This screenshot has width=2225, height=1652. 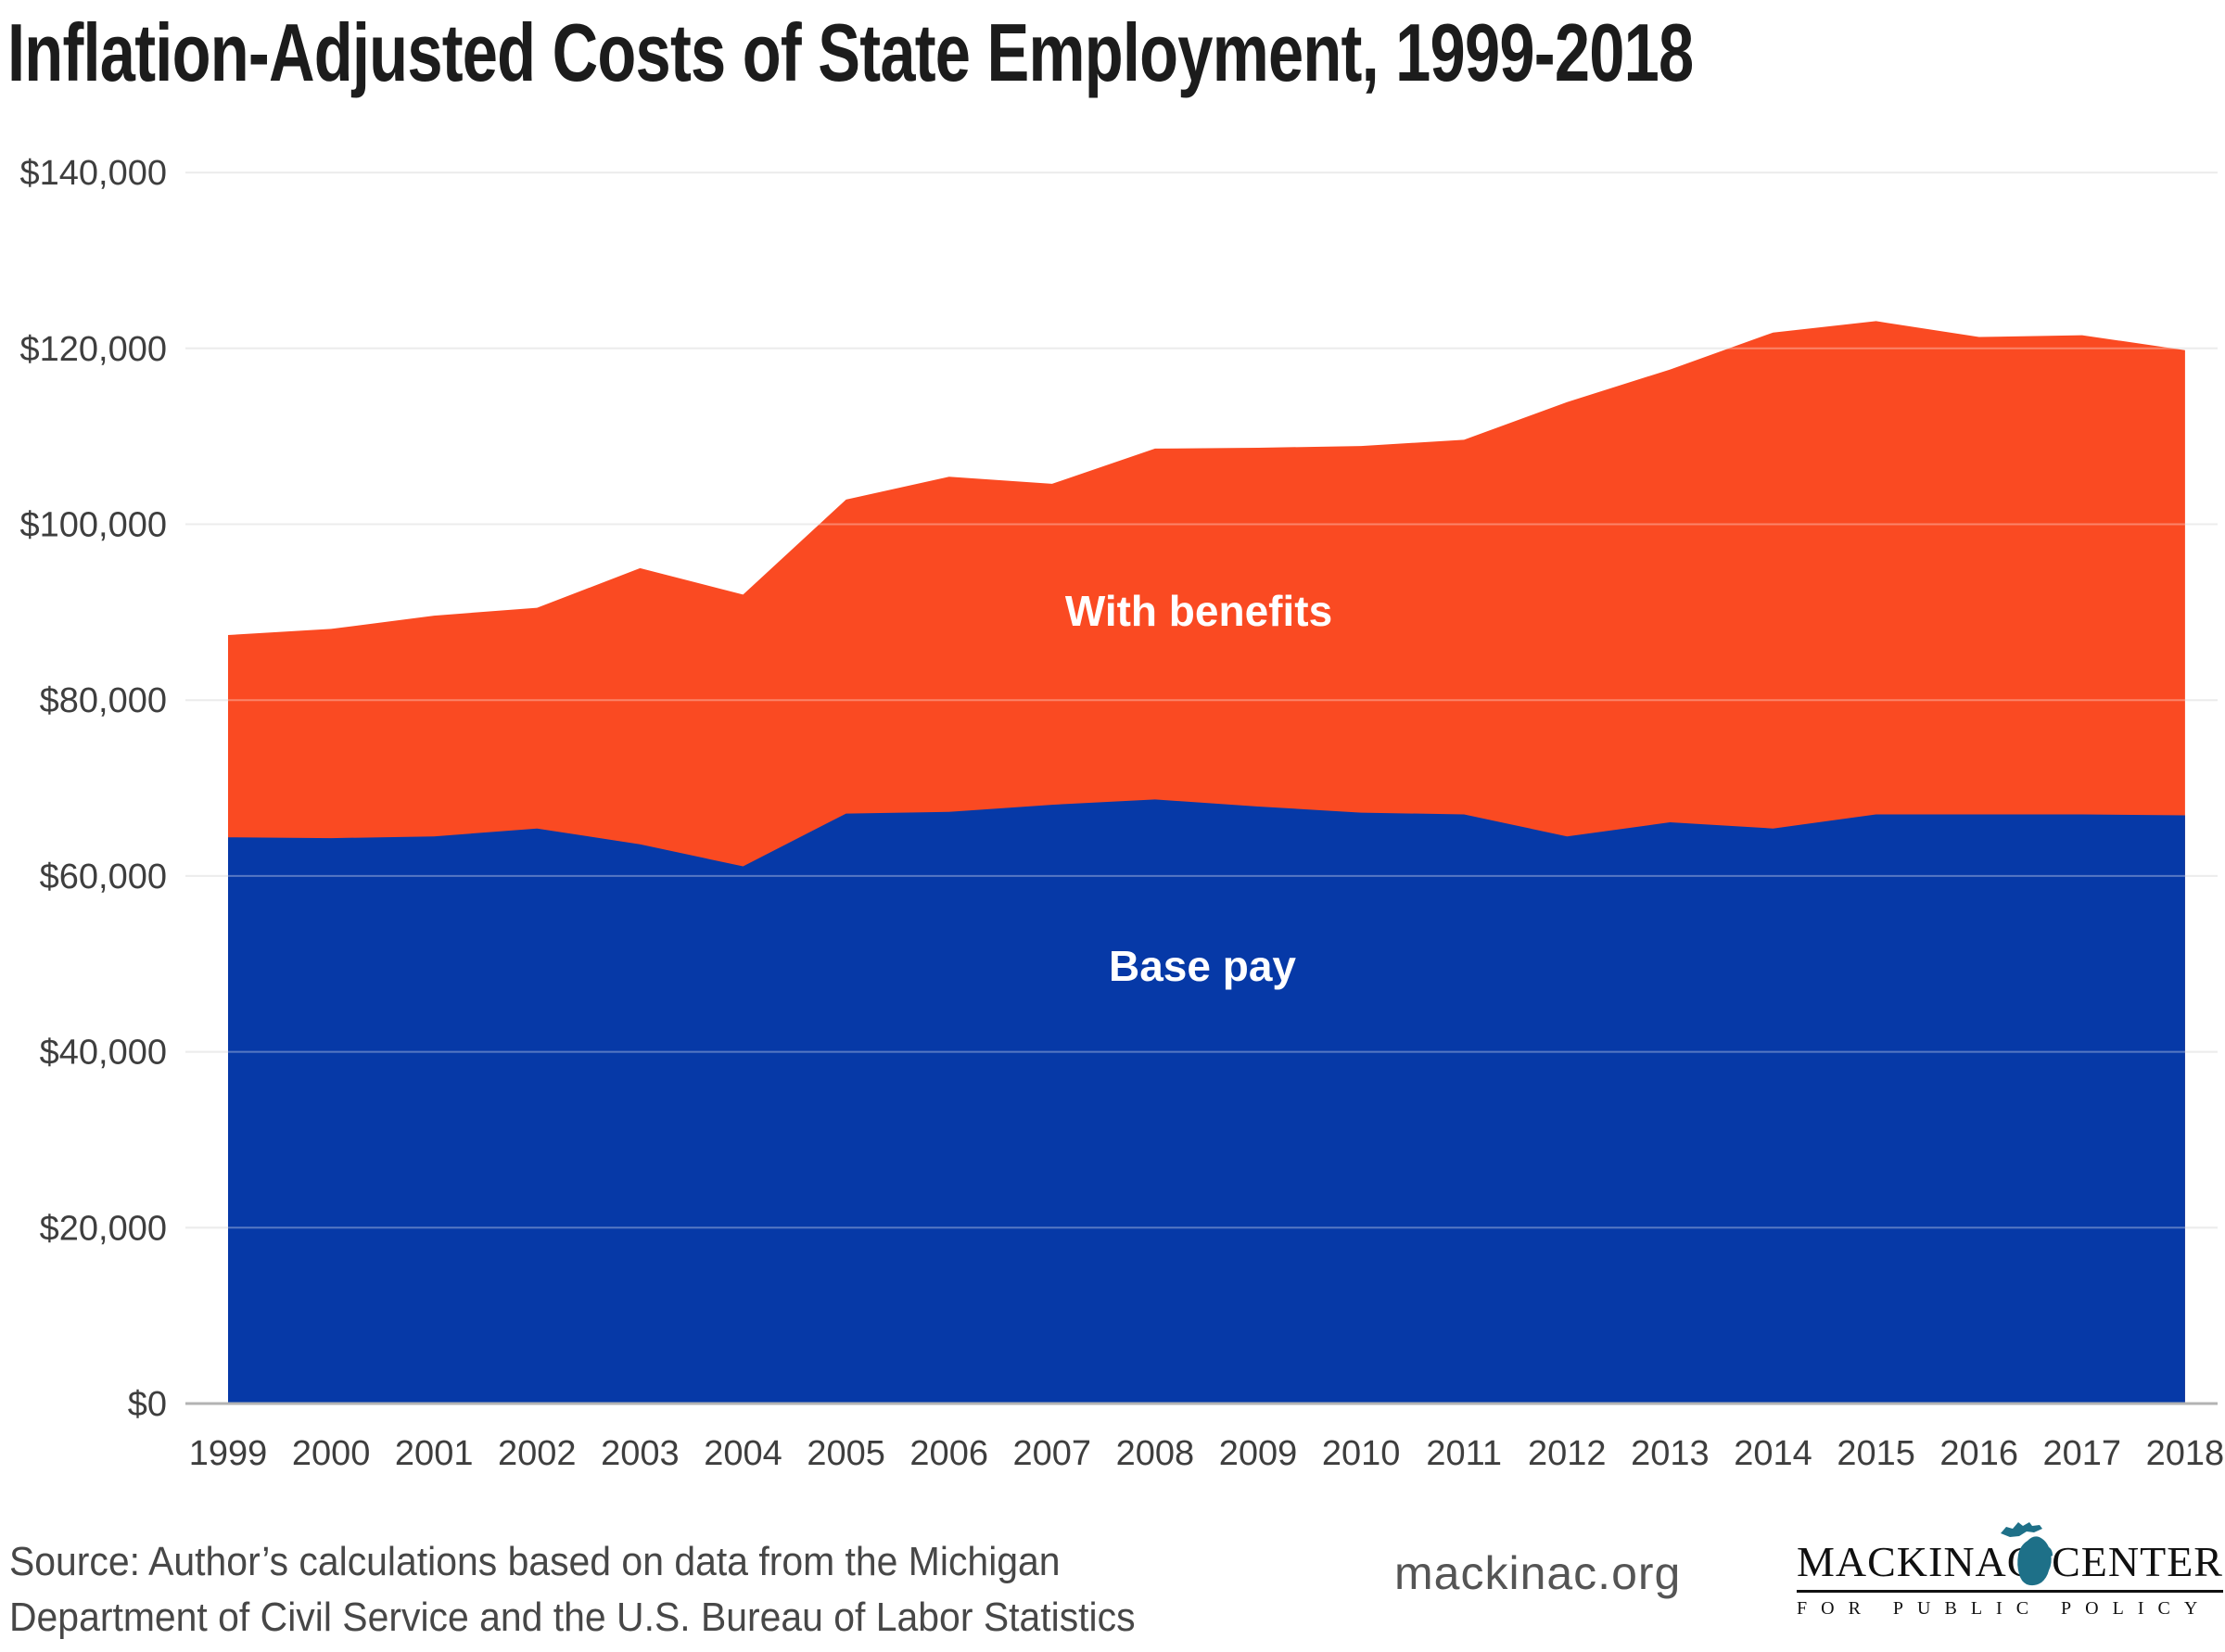 I want to click on logo-word-mackinac: MACKINAC, so click(x=1917, y=1562).